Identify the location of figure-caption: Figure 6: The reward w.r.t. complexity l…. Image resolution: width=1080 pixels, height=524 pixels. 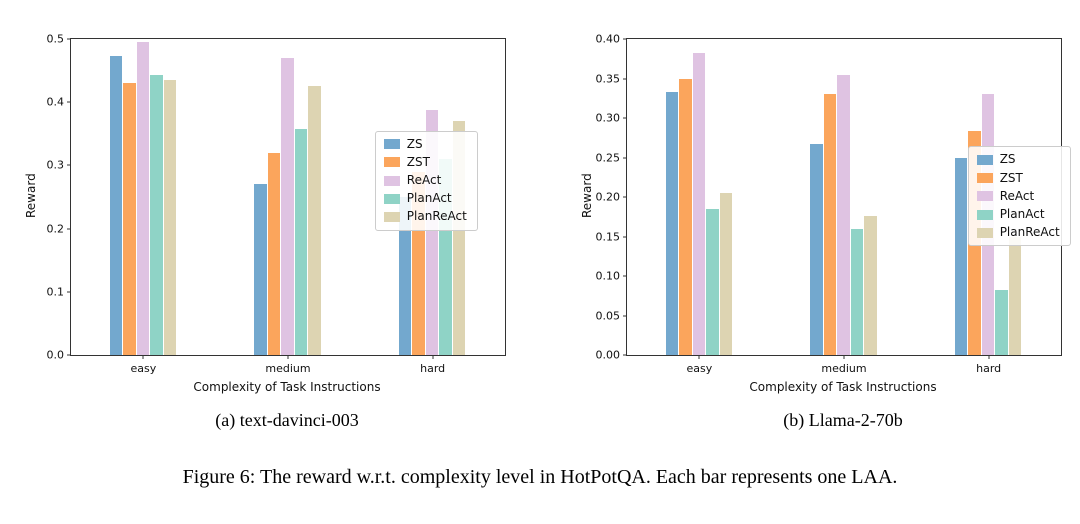
(540, 477).